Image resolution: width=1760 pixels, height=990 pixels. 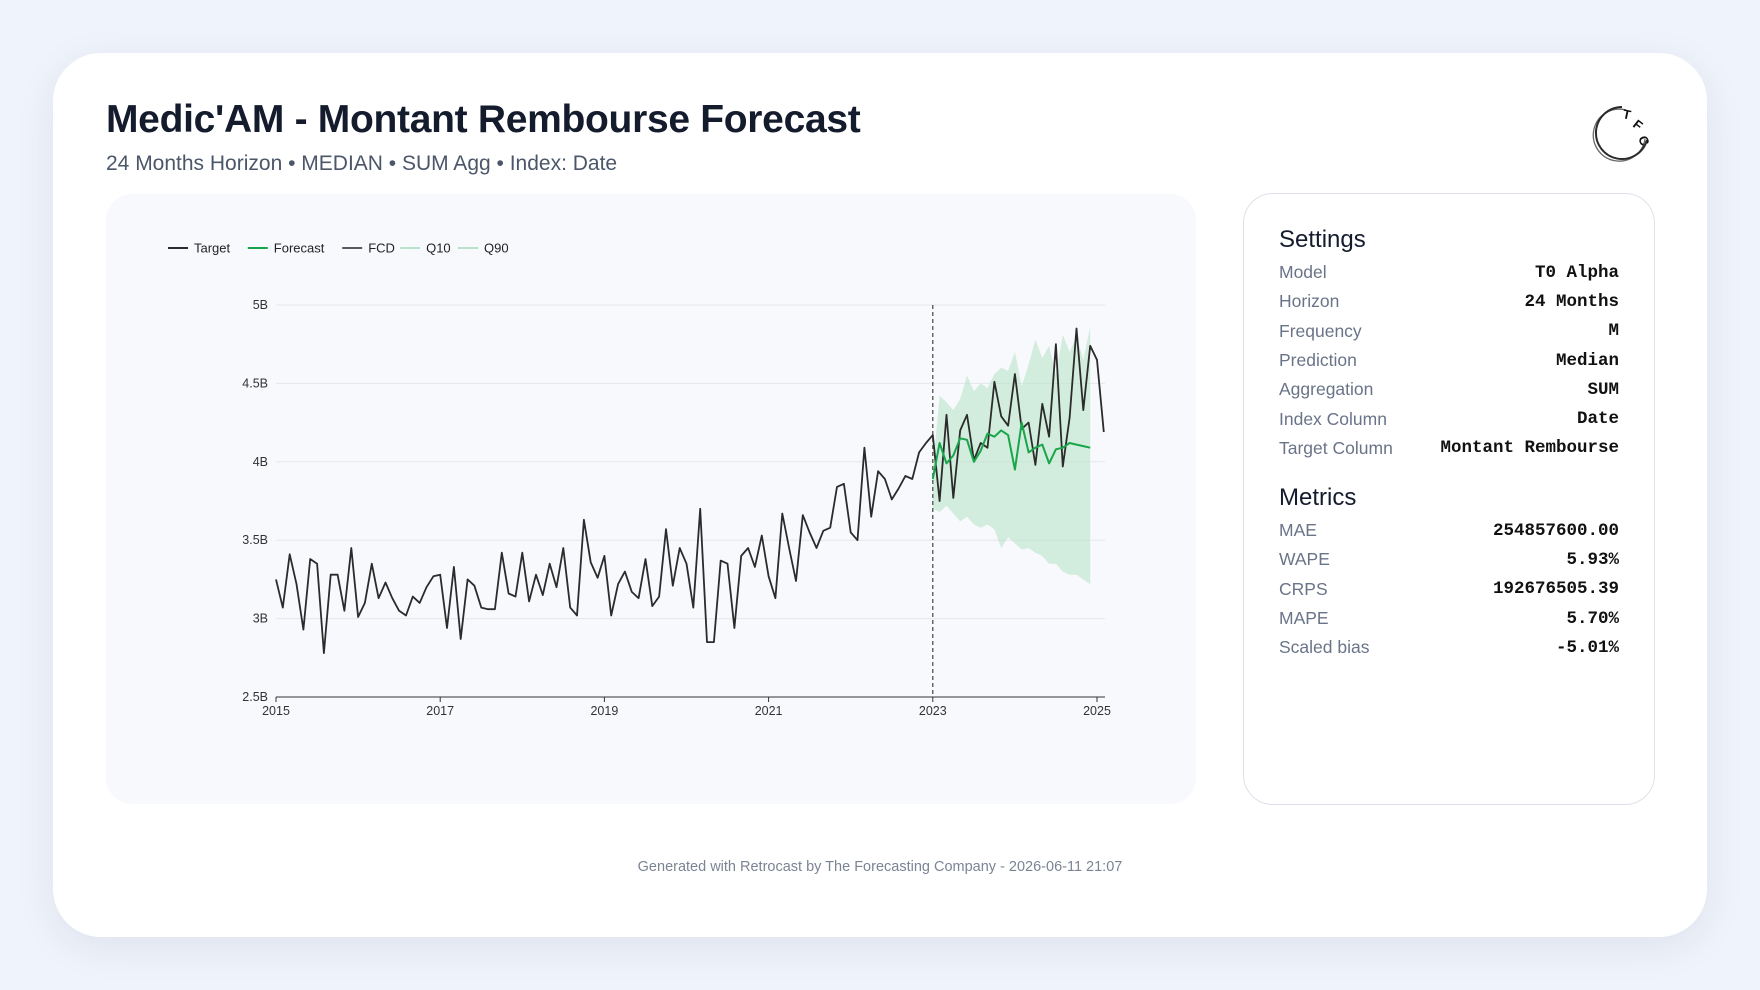 What do you see at coordinates (1449, 331) in the screenshot?
I see `settings-row-frequency: Frequency M` at bounding box center [1449, 331].